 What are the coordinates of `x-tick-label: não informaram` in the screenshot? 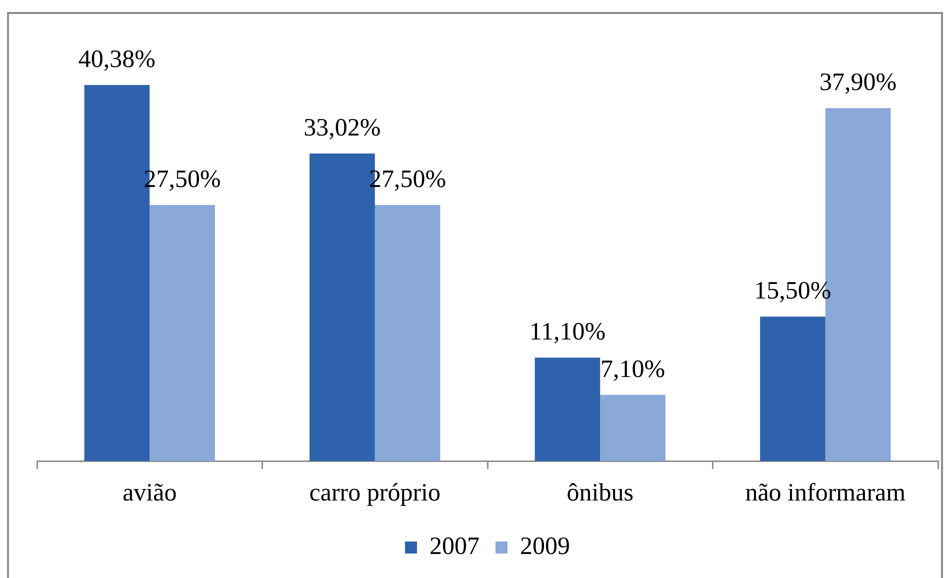 It's located at (825, 493).